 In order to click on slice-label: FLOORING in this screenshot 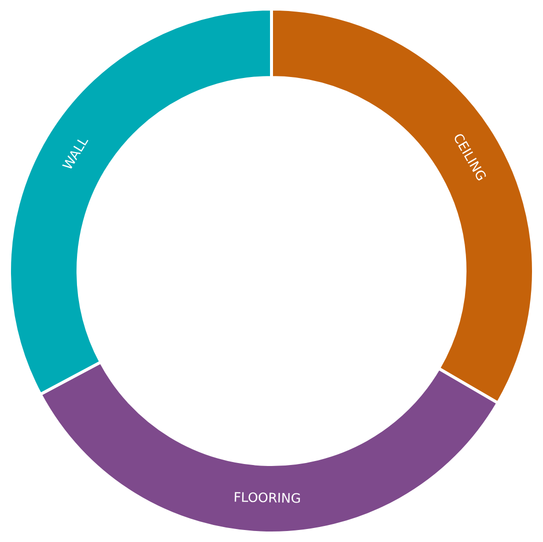, I will do `click(267, 498)`.